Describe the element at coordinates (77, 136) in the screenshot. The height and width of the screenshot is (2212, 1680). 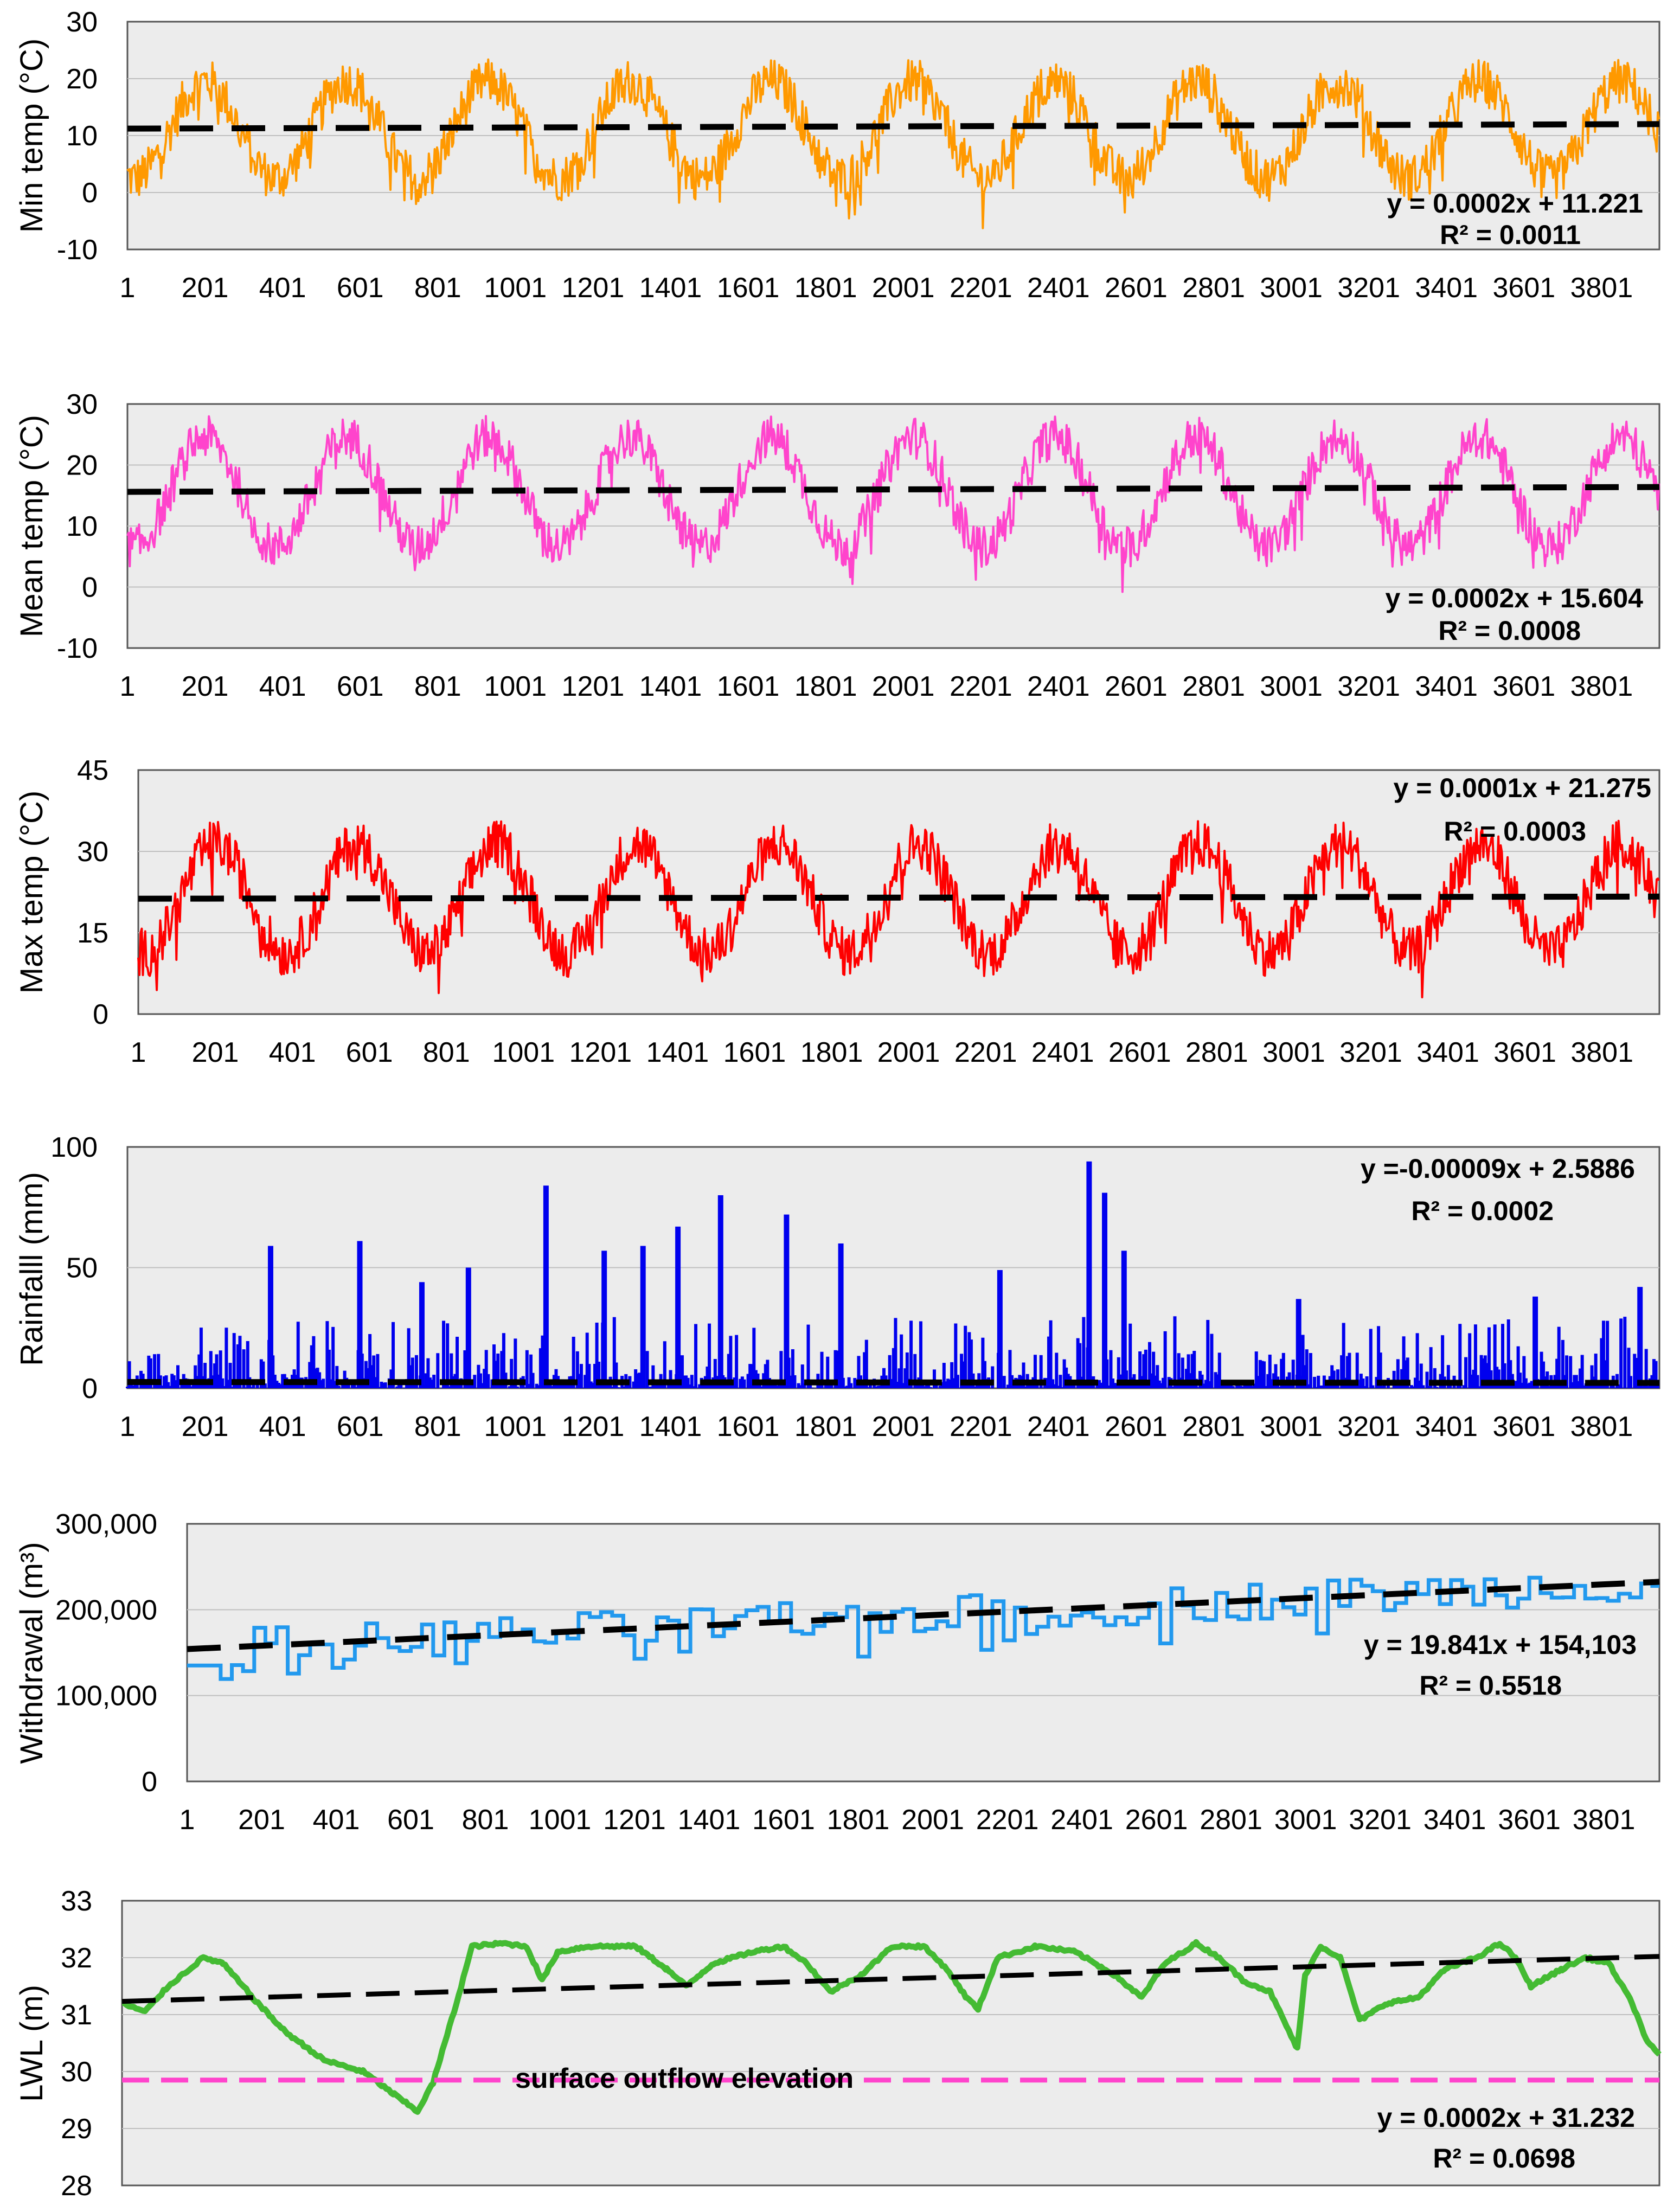
I see `y-tick-labels: -10 0 10 20 30` at that location.